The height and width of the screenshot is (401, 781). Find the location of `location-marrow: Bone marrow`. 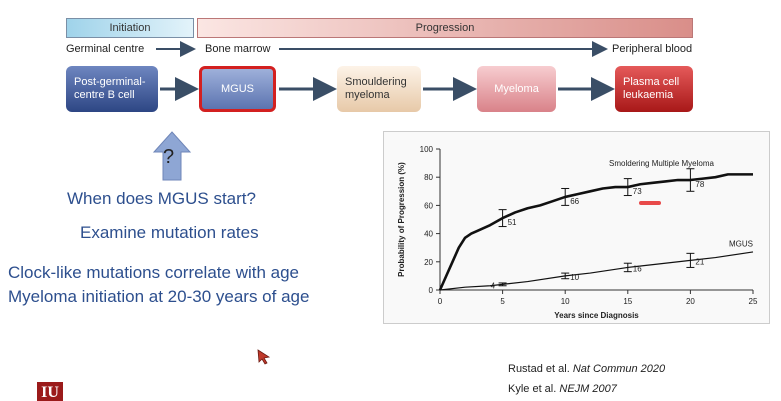

location-marrow: Bone marrow is located at coordinates (238, 49).